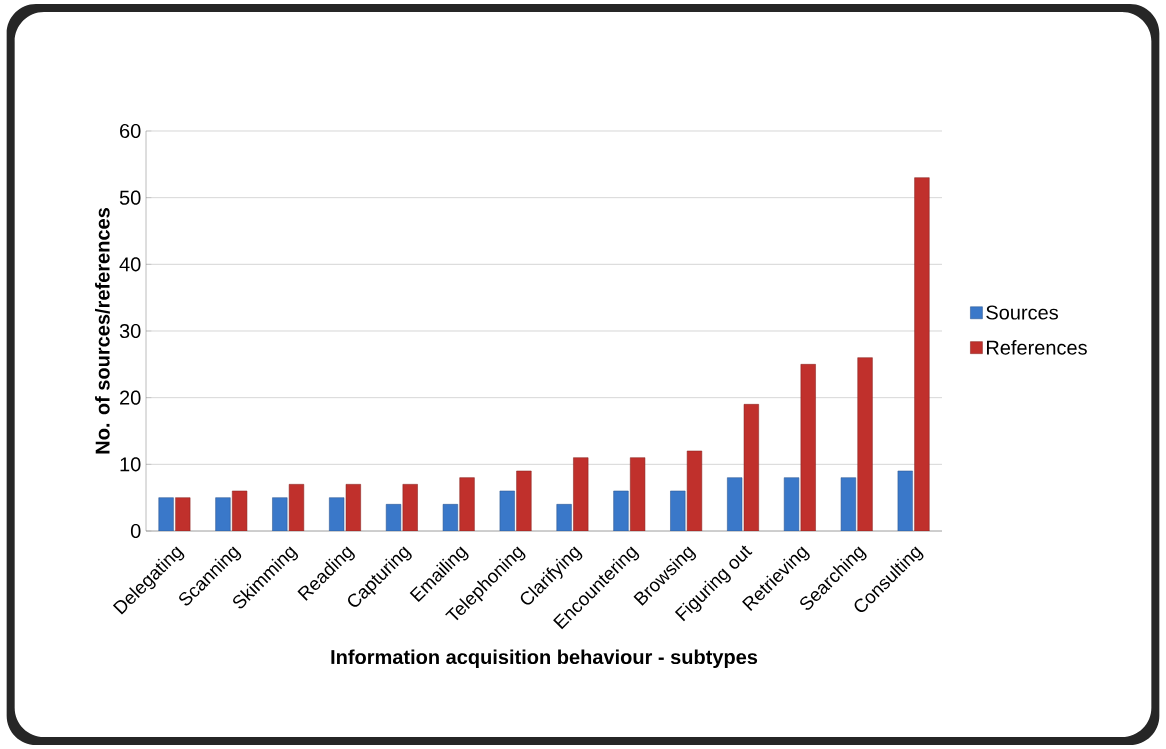 This screenshot has height=749, width=1166. Describe the element at coordinates (1036, 347) in the screenshot. I see `legend-label: References` at that location.